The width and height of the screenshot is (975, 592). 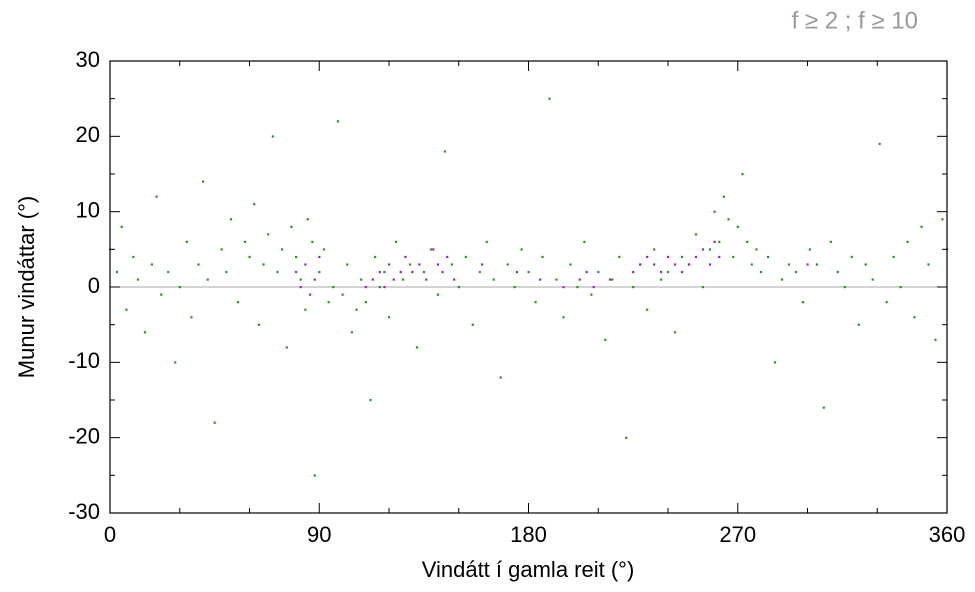 What do you see at coordinates (319, 534) in the screenshot?
I see `x-tick-label: 90` at bounding box center [319, 534].